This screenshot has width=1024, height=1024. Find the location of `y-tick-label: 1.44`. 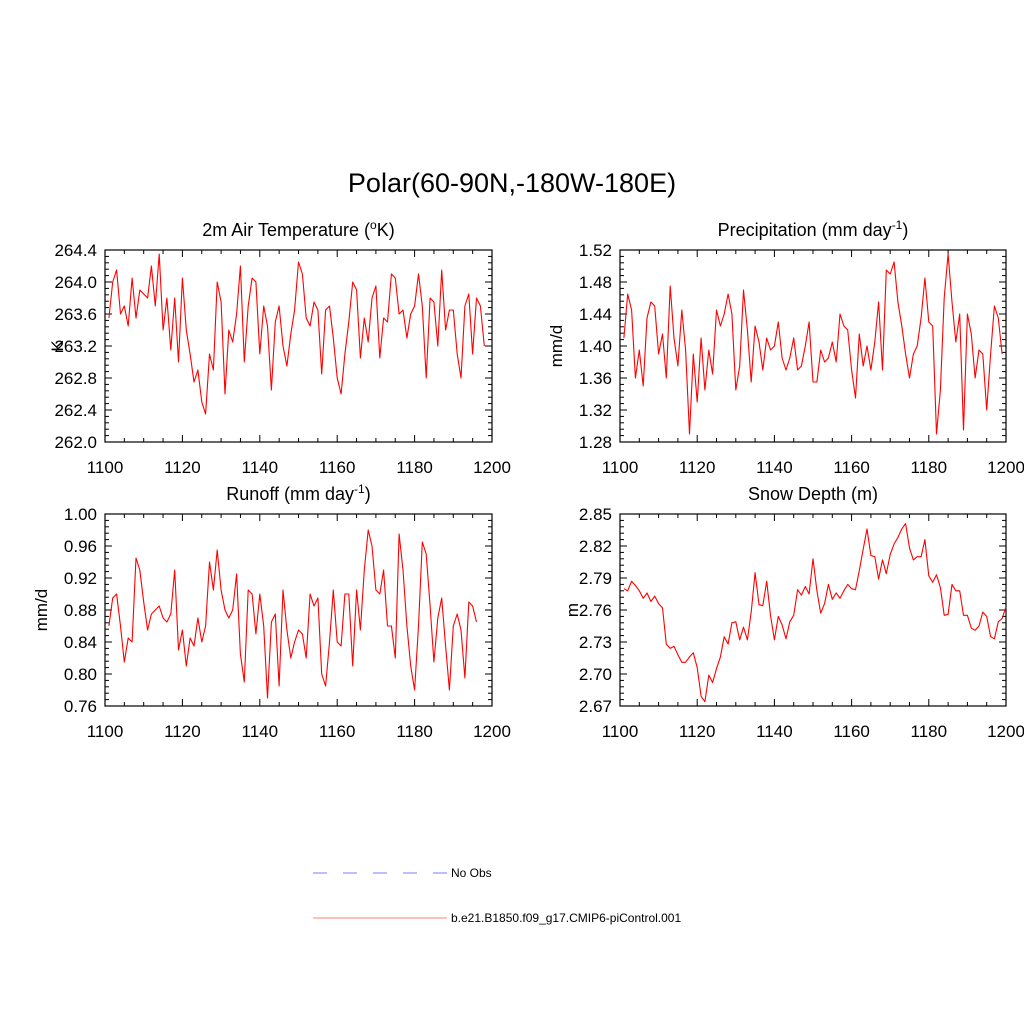

y-tick-label: 1.44 is located at coordinates (595, 314).